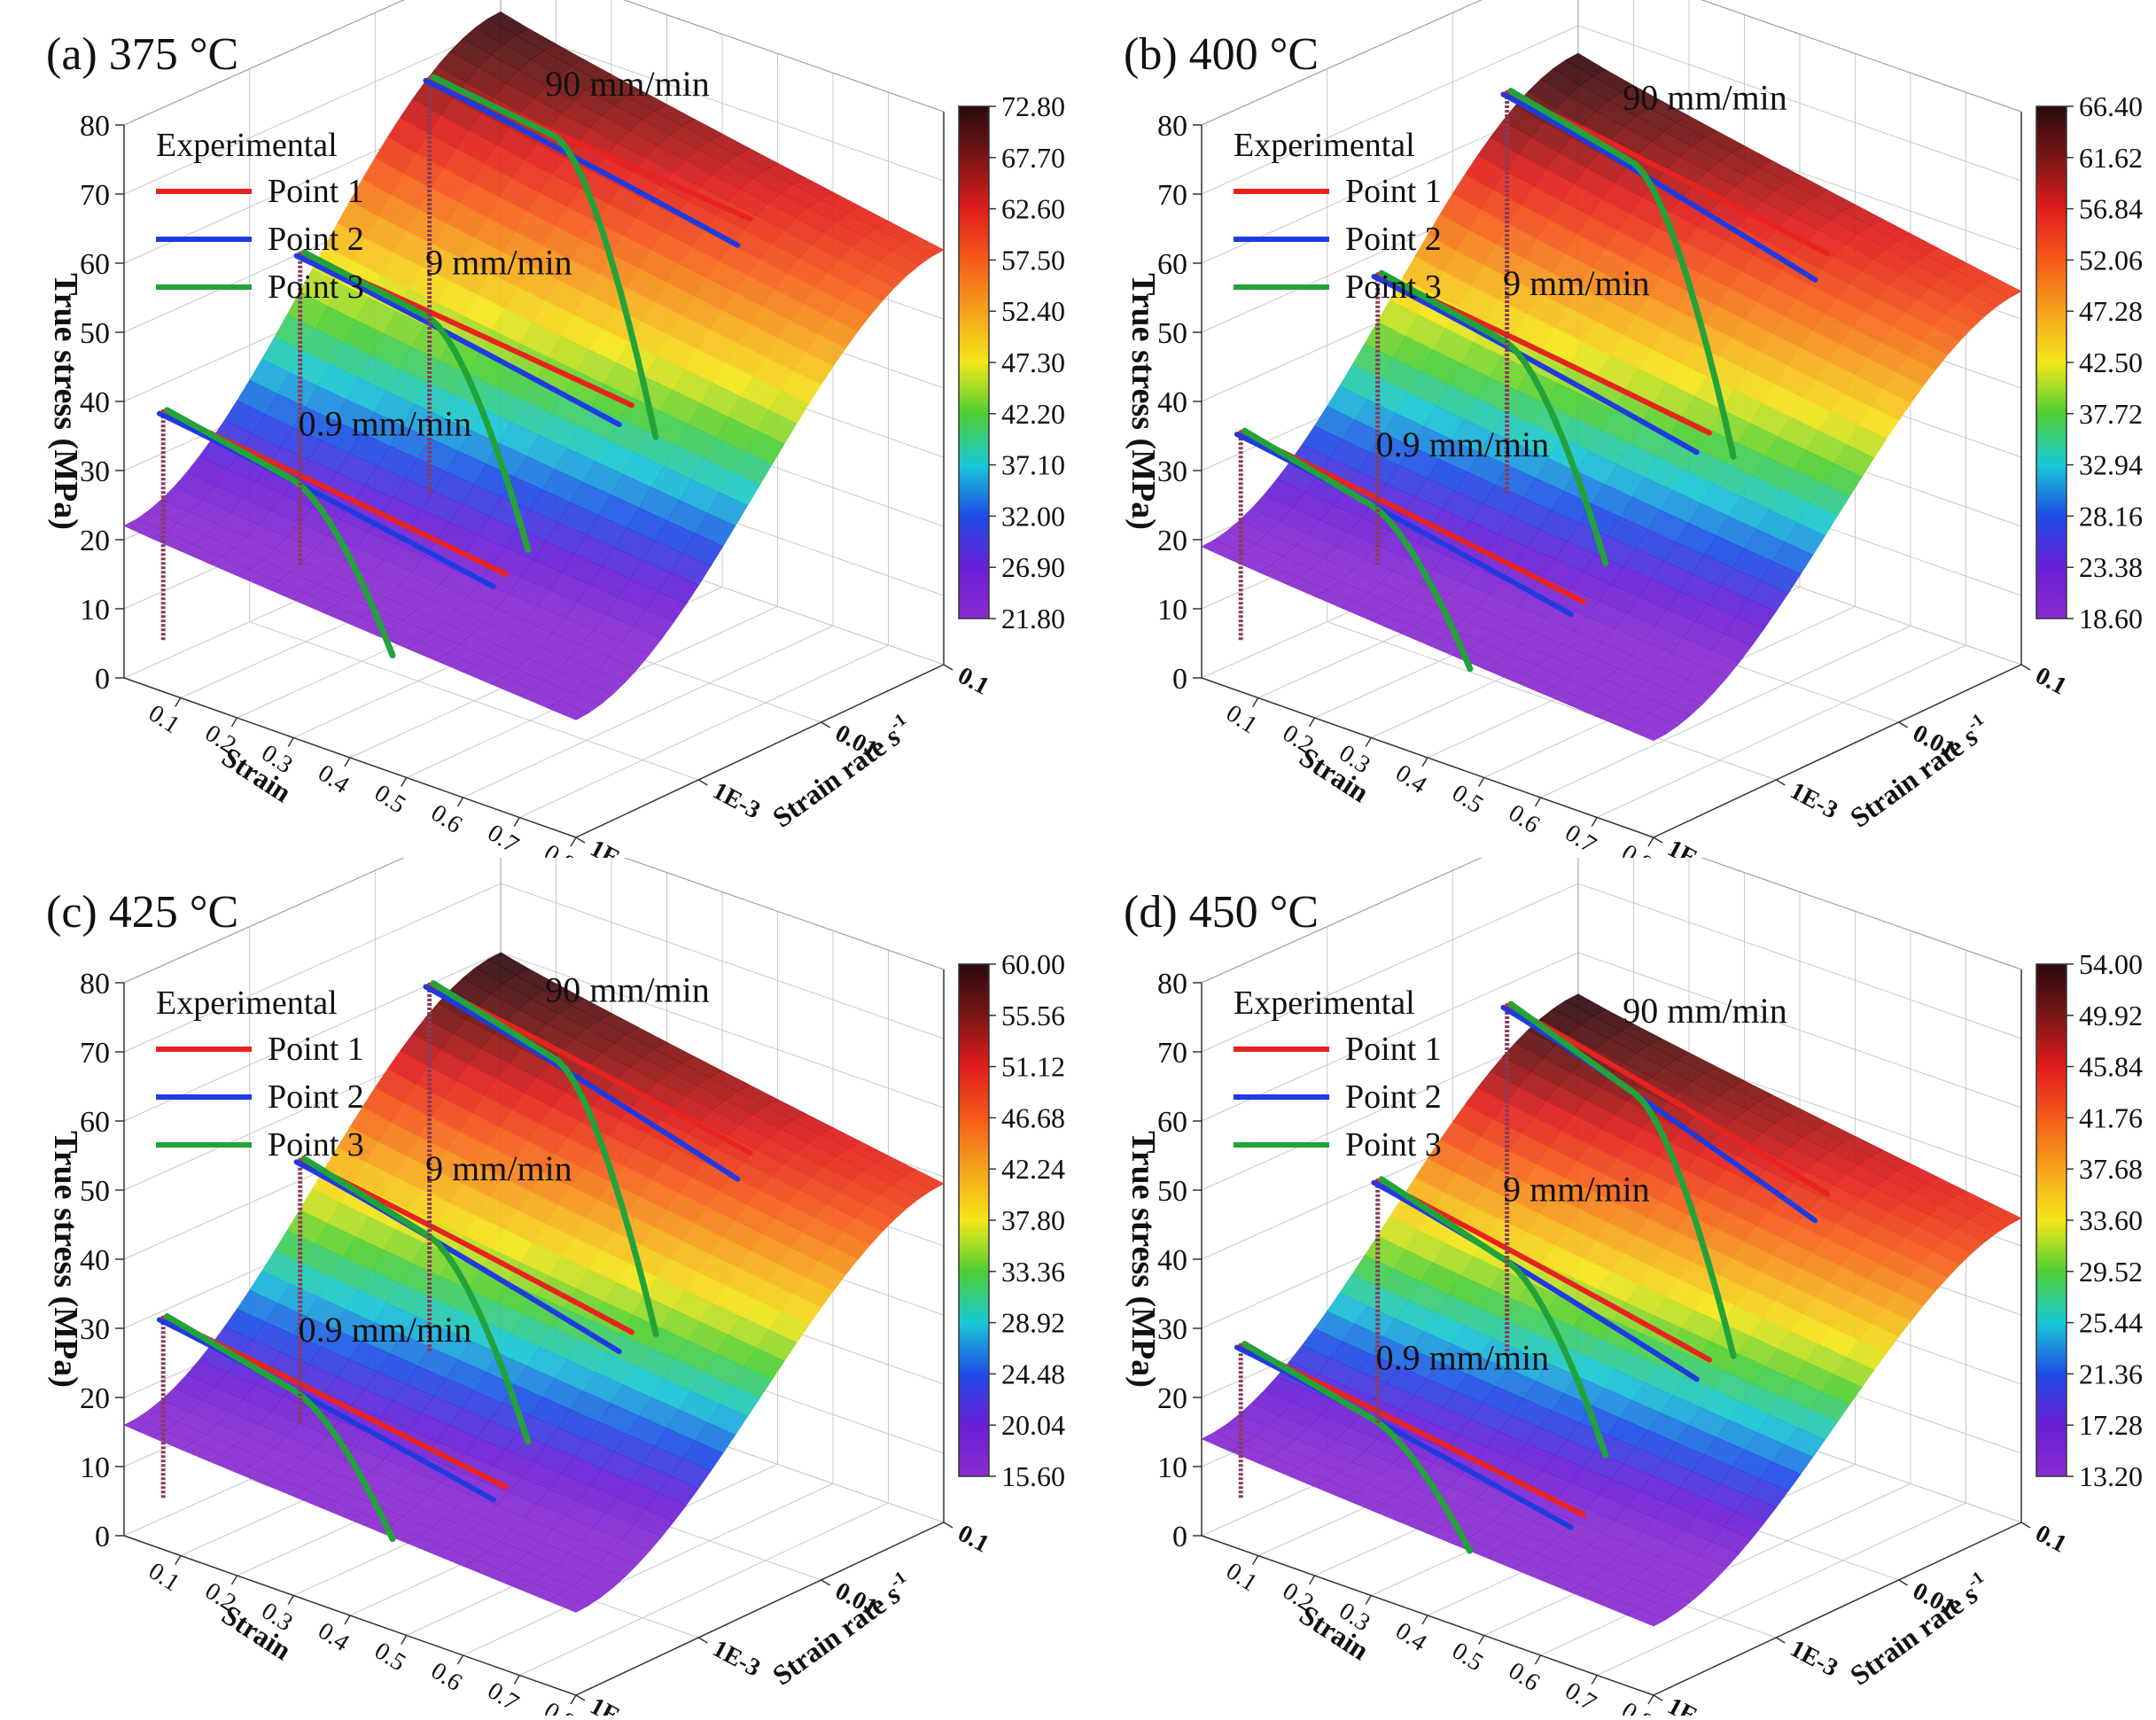  I want to click on panel-label: (c) 425 °C, so click(142, 912).